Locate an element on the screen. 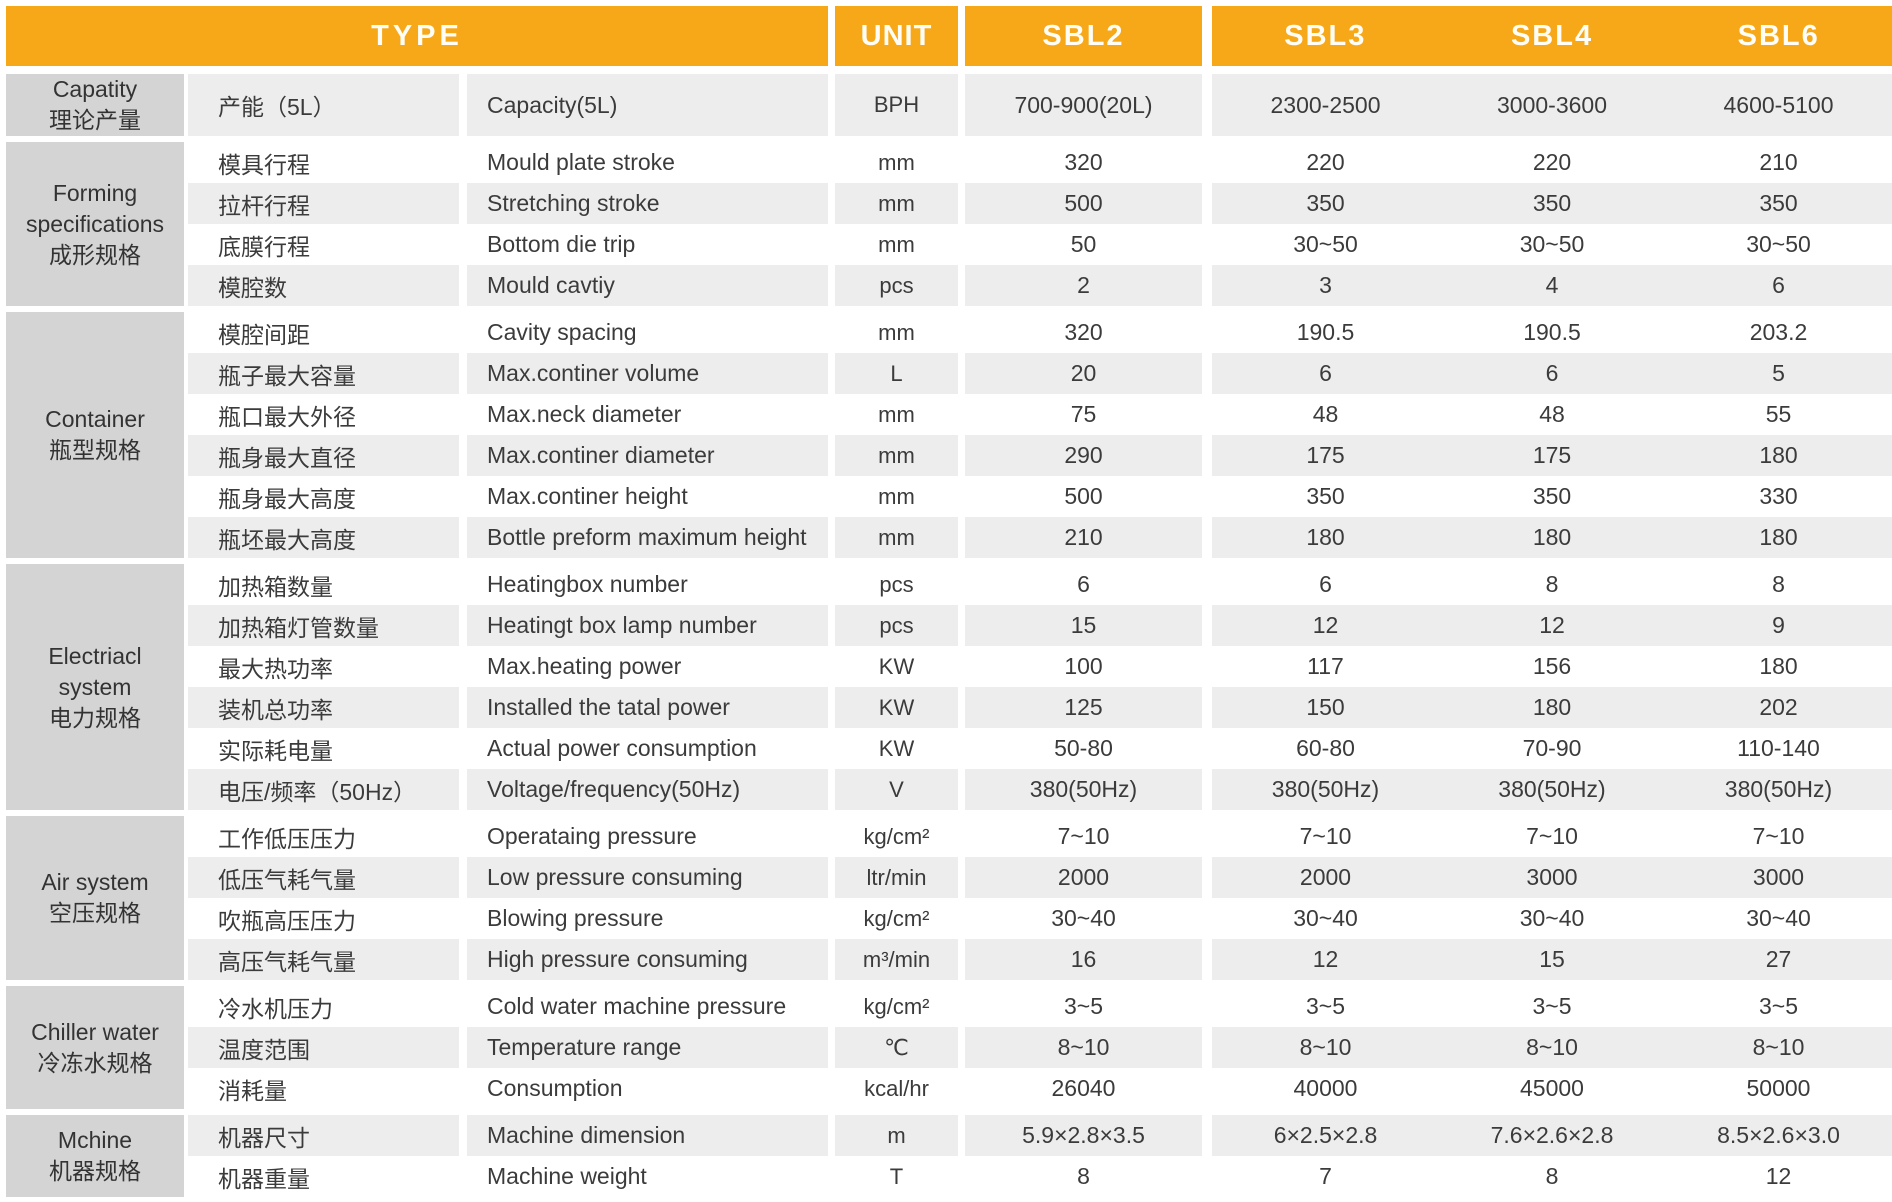  spec-row: 瓶身最大高度 Max.continer height mm 500 350 350 330 is located at coordinates (1040, 496).